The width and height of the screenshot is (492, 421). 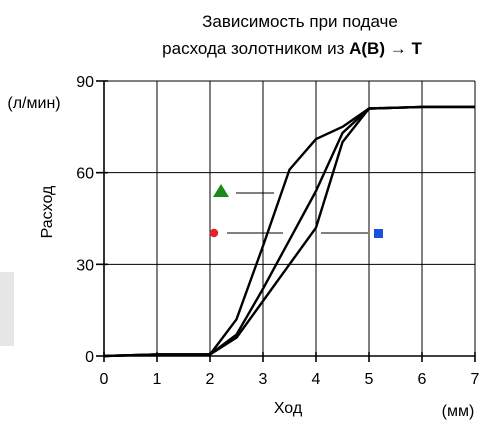 What do you see at coordinates (85, 174) in the screenshot?
I see `y-tick-label: 60` at bounding box center [85, 174].